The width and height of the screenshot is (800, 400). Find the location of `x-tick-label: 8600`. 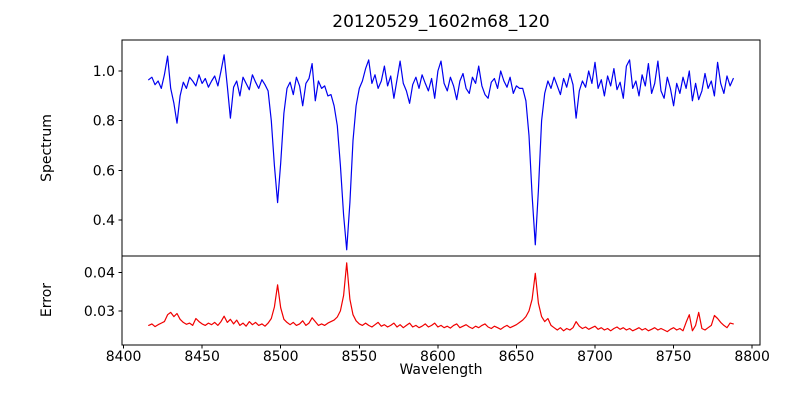

x-tick-label: 8600 is located at coordinates (438, 357).